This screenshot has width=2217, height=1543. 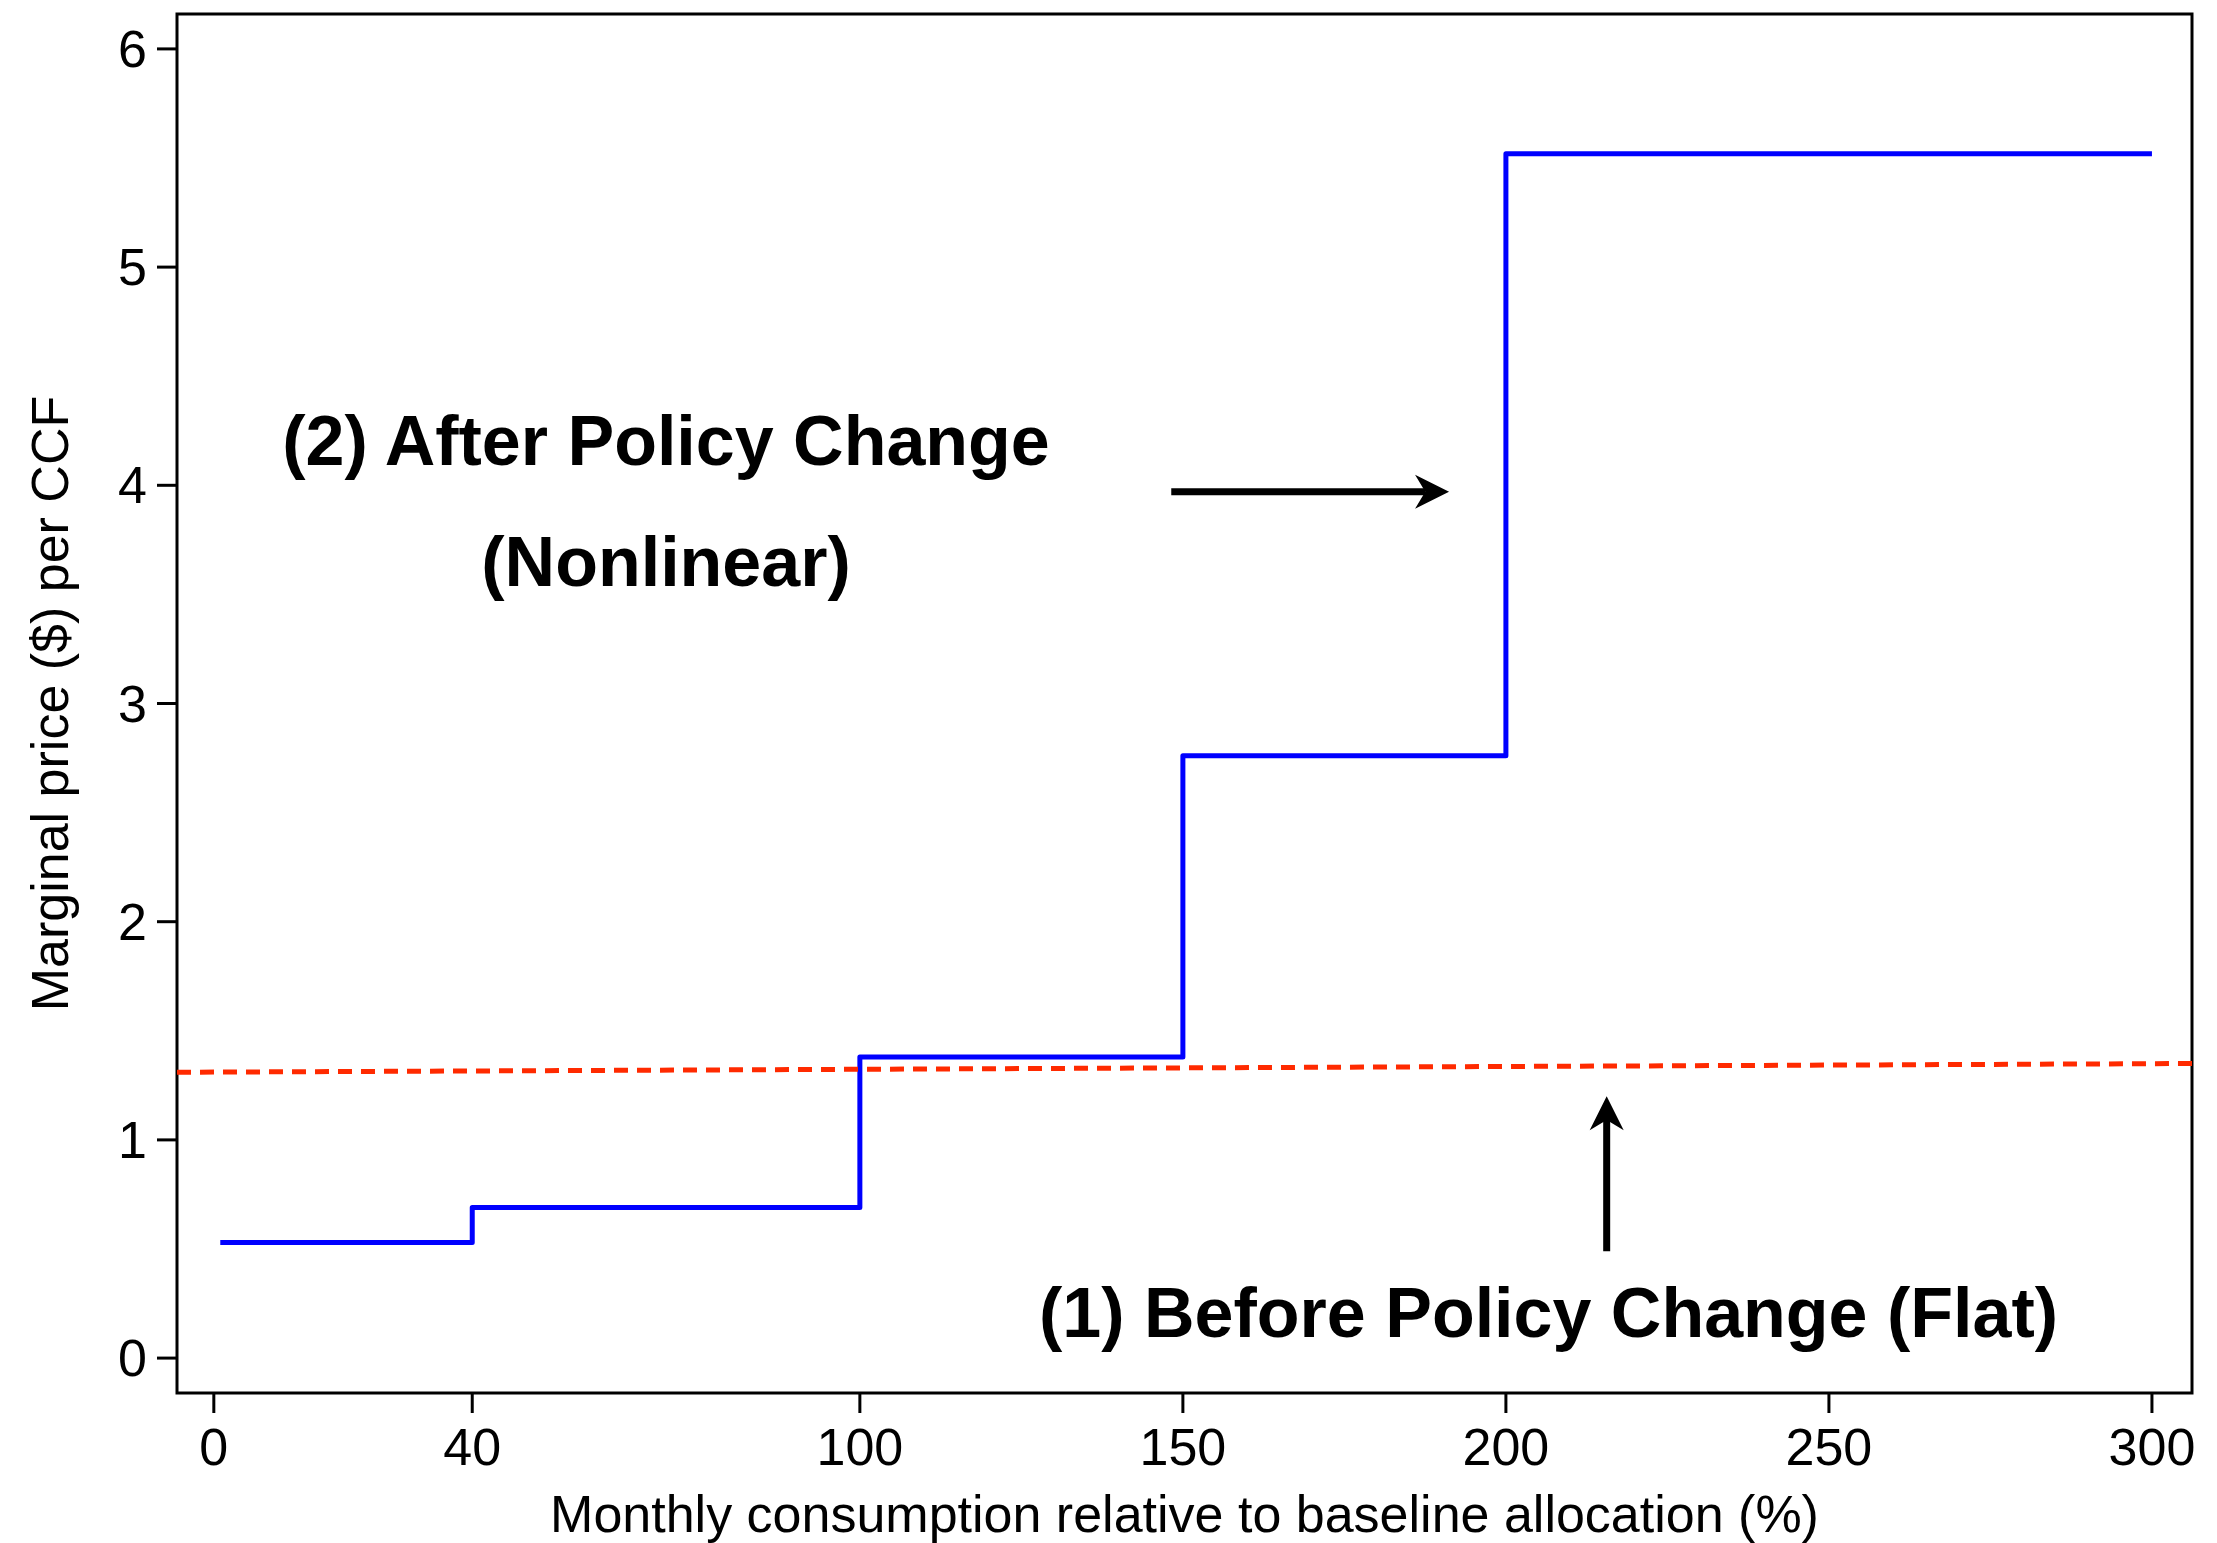 I want to click on x-tick-label: 100, so click(x=860, y=1447).